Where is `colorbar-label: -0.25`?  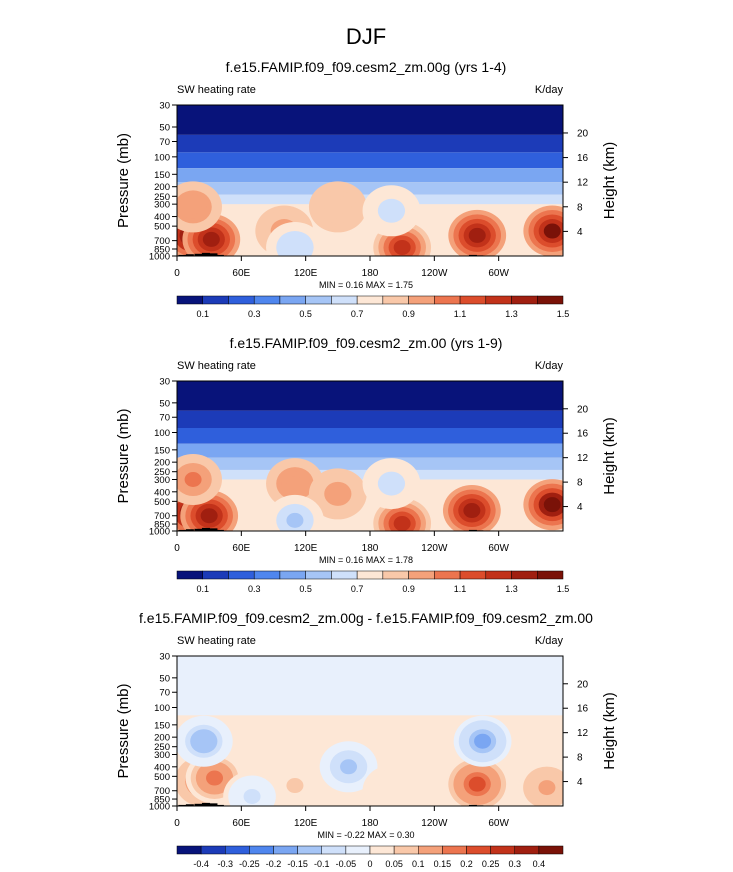 colorbar-label: -0.25 is located at coordinates (249, 864).